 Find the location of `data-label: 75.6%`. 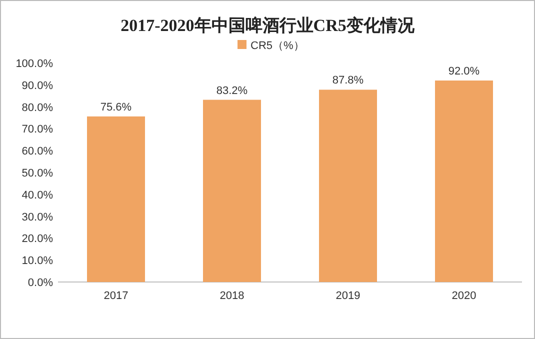

data-label: 75.6% is located at coordinates (116, 107).